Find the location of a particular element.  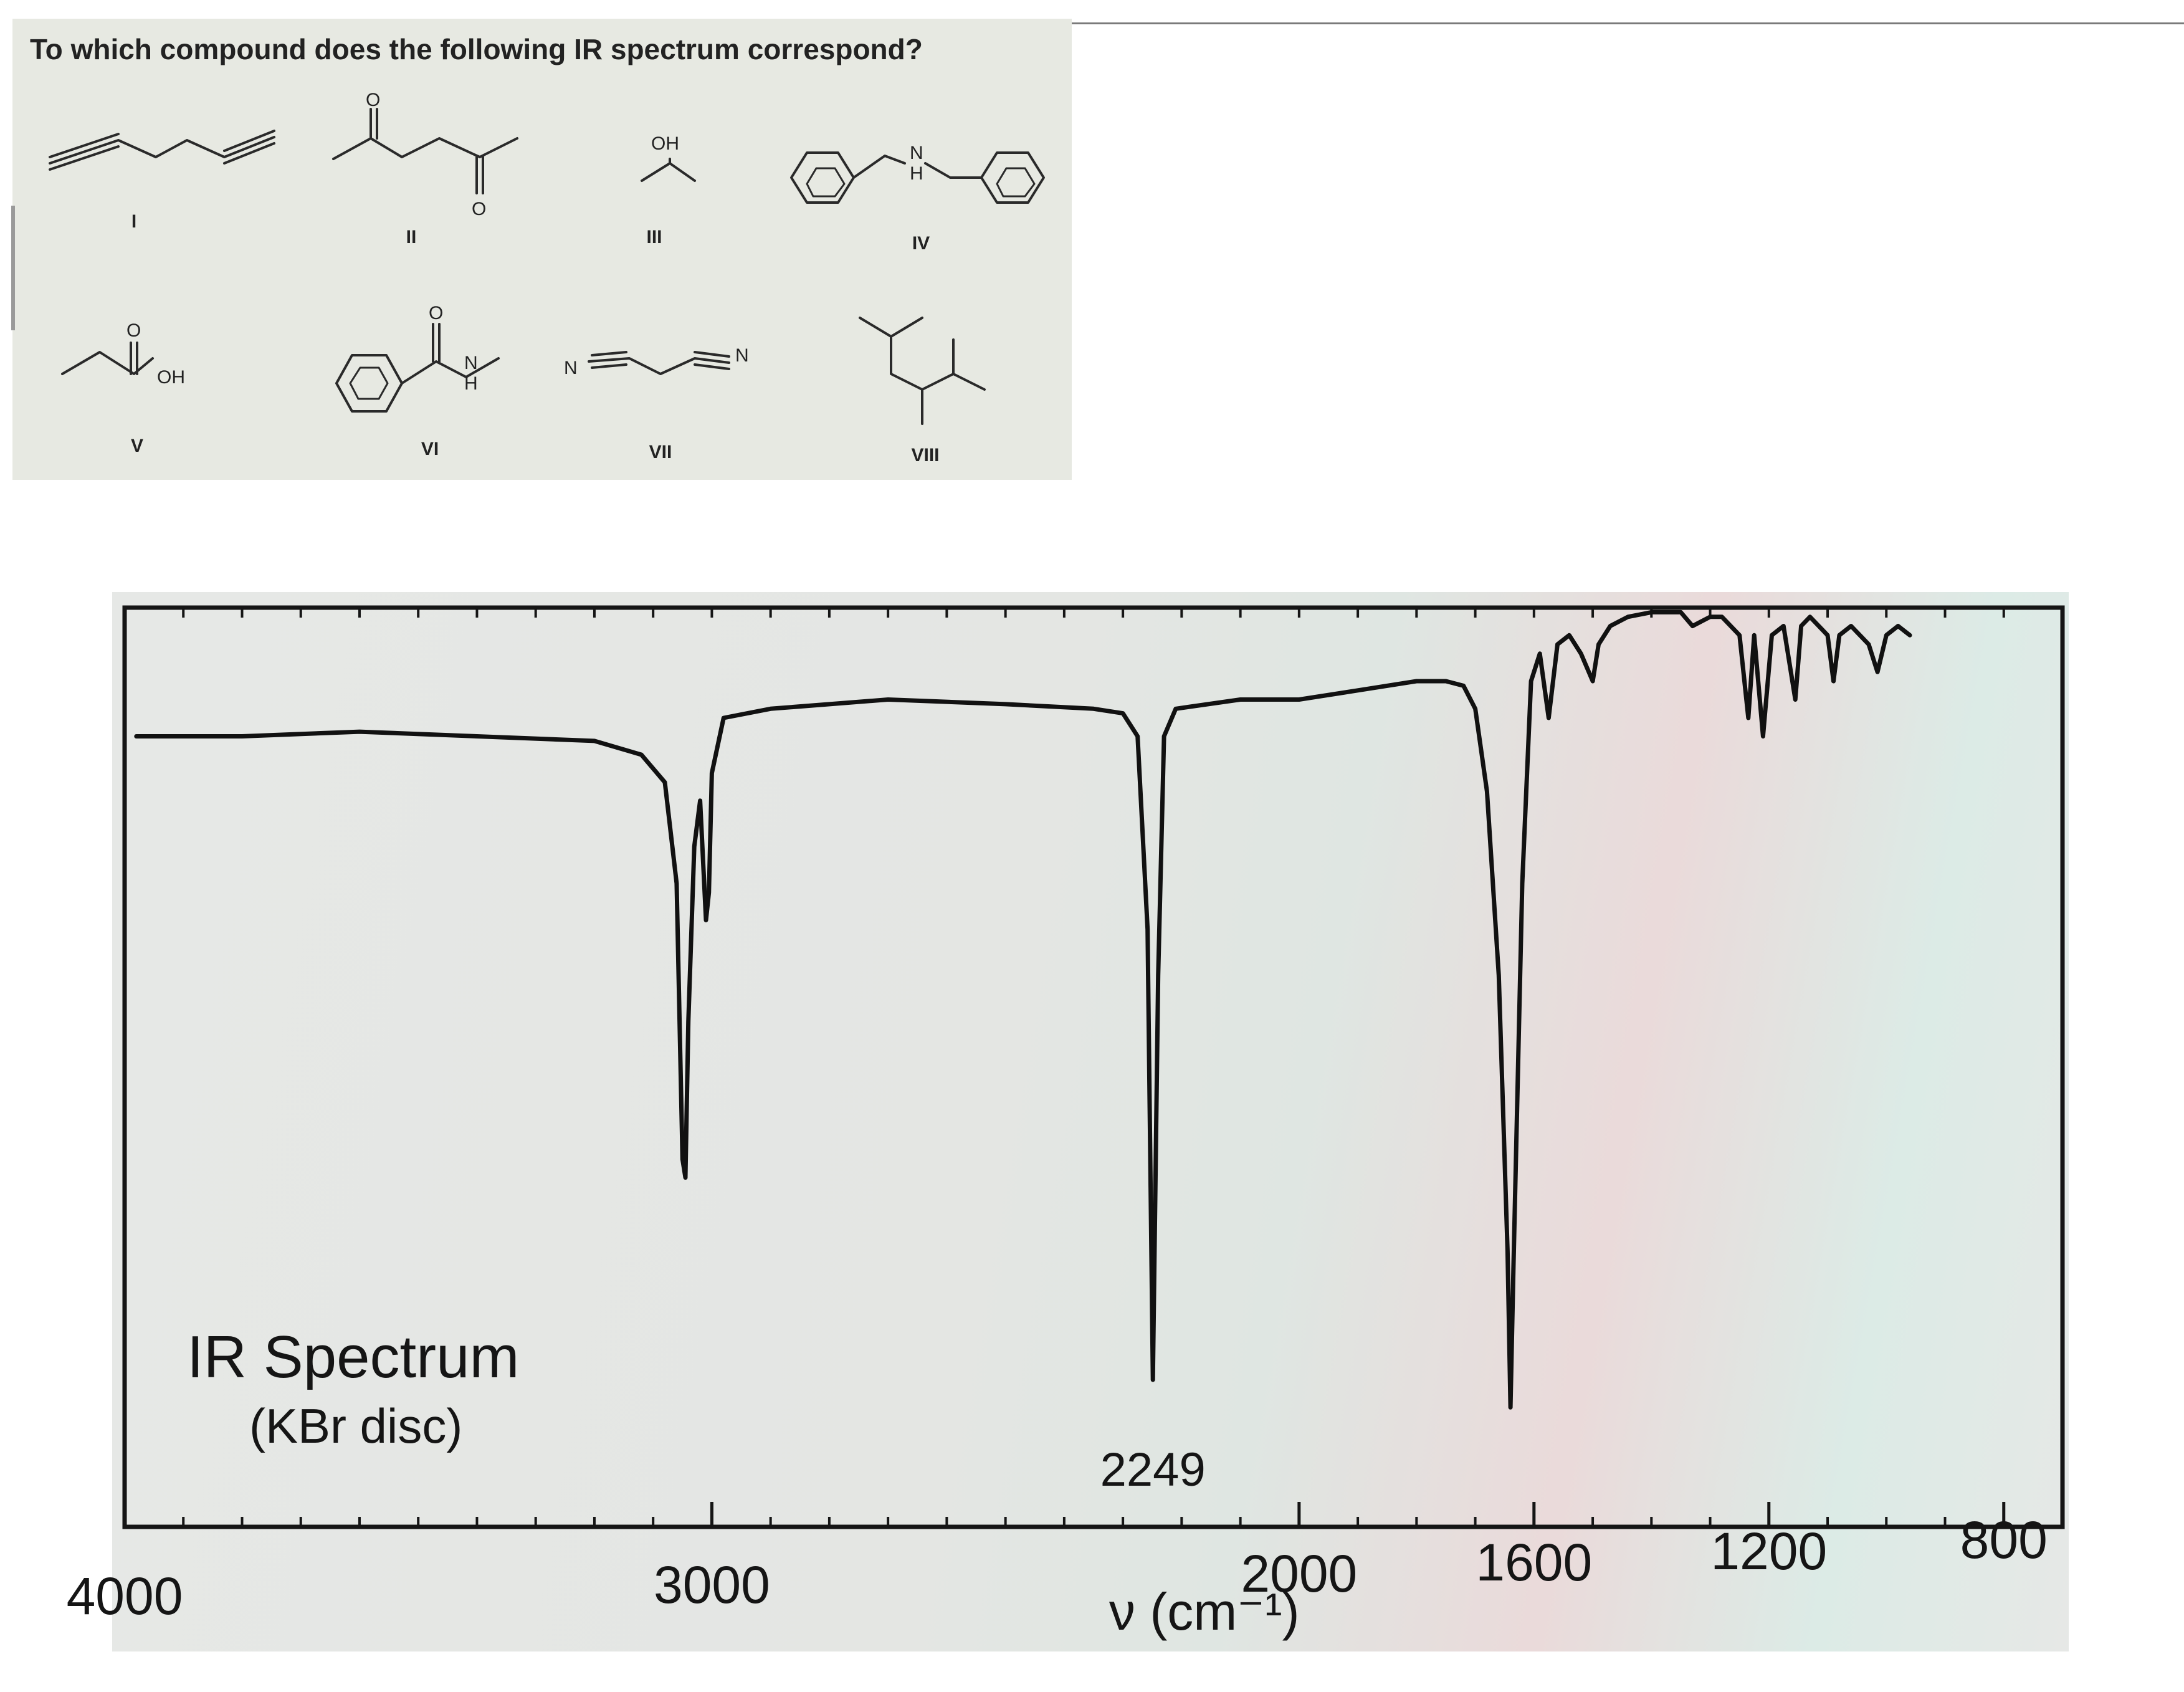

compound-viii-structure is located at coordinates (923, 371).